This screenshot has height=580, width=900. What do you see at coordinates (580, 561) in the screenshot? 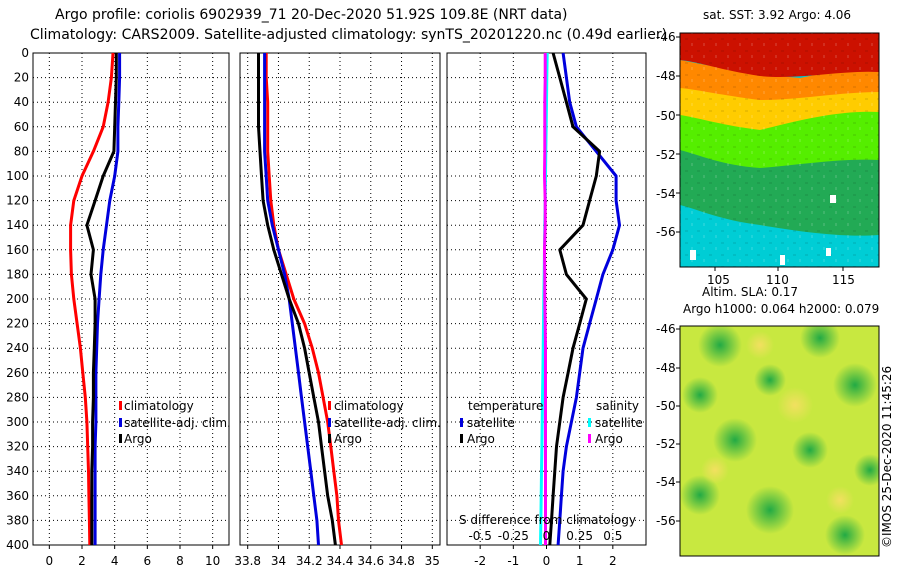
I see `x-tick-label: 1` at bounding box center [580, 561].